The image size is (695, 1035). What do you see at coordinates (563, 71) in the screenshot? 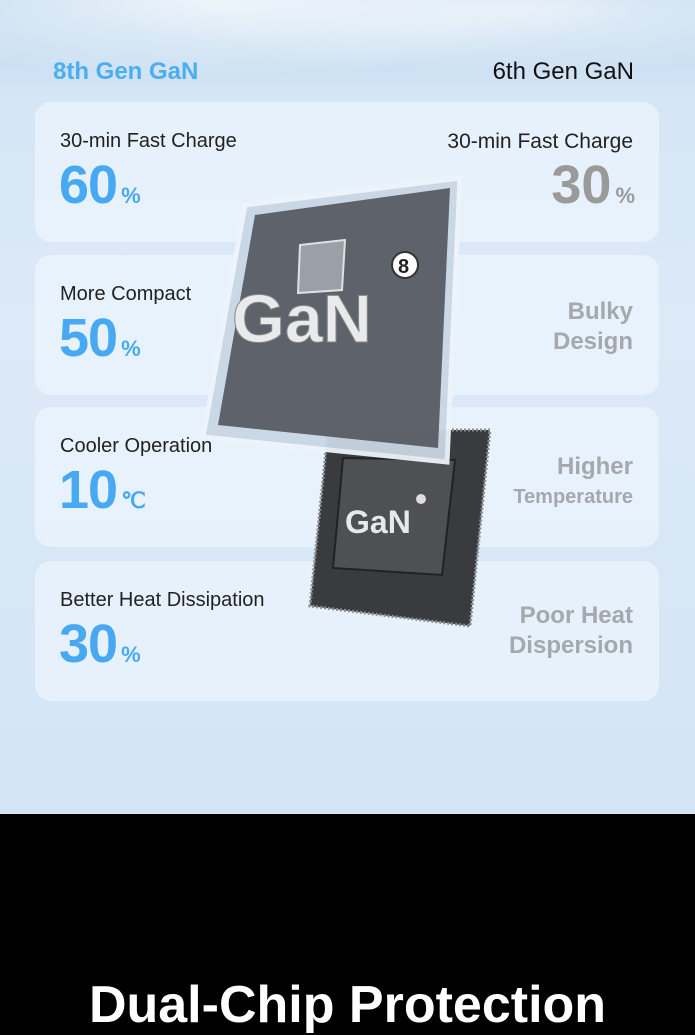
I see `old-gen-heading: 6th Gen GaN` at bounding box center [563, 71].